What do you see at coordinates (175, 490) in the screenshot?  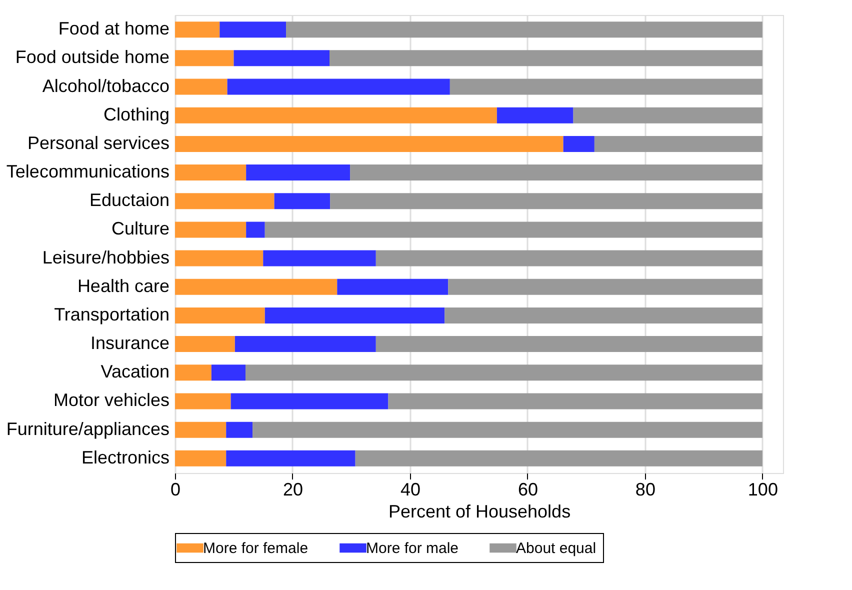 I see `x-tick-label: 0` at bounding box center [175, 490].